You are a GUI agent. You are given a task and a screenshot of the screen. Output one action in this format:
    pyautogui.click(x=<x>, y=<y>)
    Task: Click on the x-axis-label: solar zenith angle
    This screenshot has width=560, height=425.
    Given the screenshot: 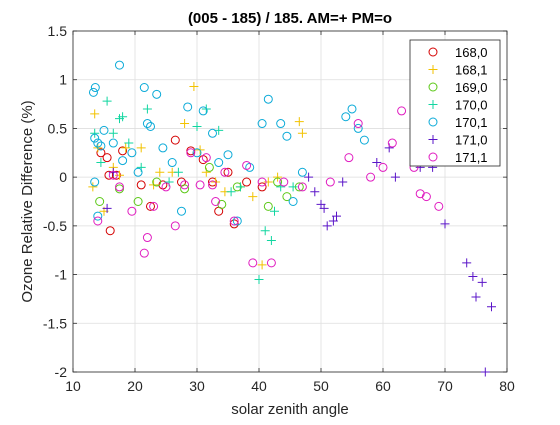 What is the action you would take?
    pyautogui.click(x=290, y=409)
    